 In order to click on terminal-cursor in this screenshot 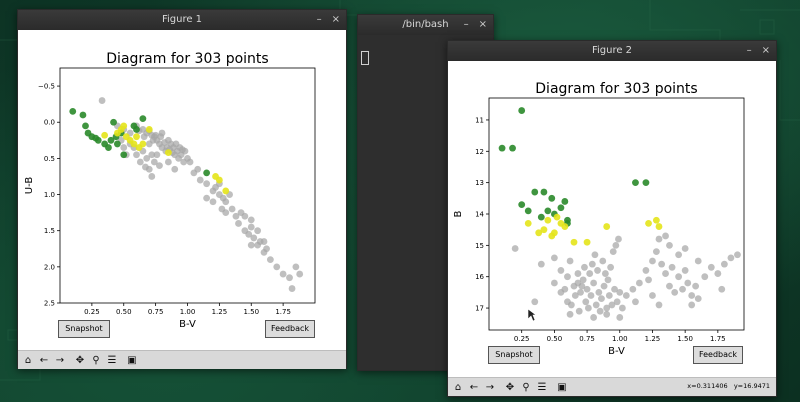, I will do `click(365, 58)`.